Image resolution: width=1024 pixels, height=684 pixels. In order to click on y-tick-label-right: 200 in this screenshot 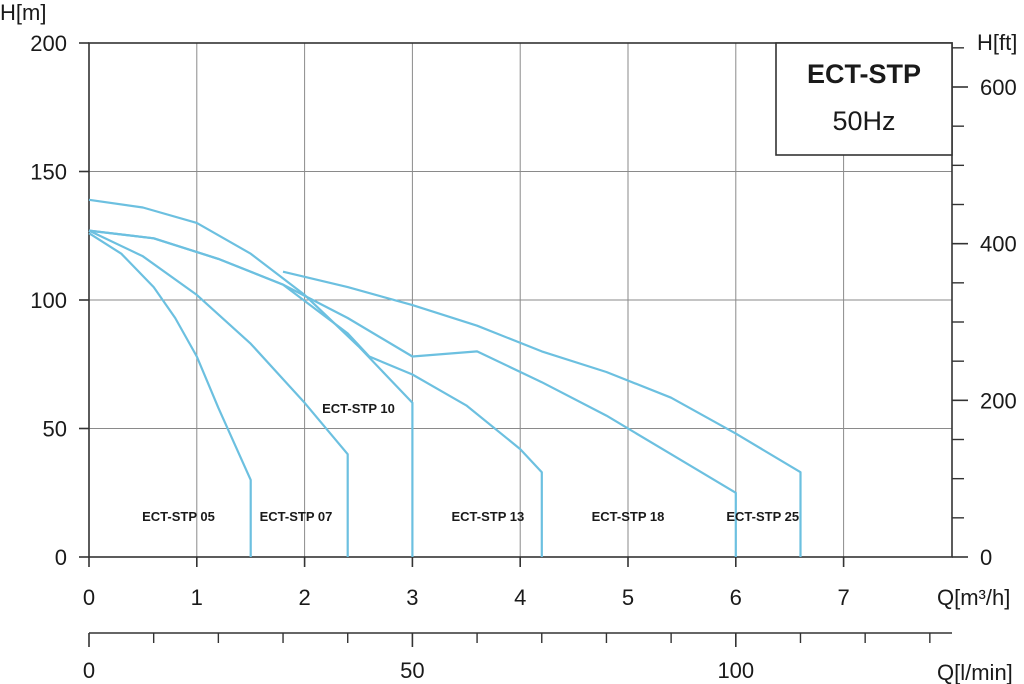, I will do `click(998, 400)`.